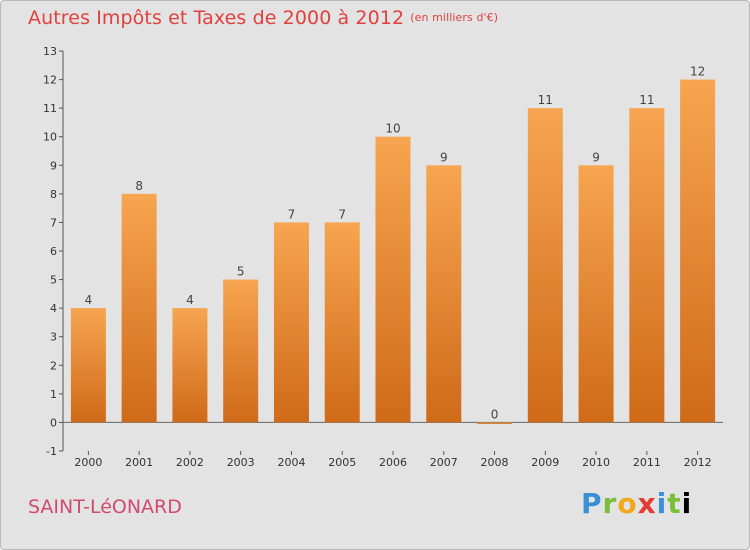 The height and width of the screenshot is (550, 750). Describe the element at coordinates (51, 451) in the screenshot. I see `y-tick-label: -1` at that location.